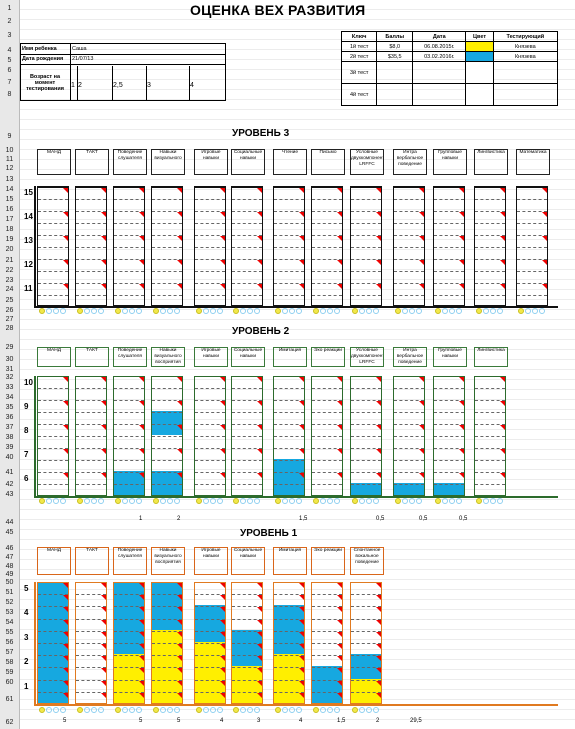  I want to click on row-number: 12, so click(9, 168).